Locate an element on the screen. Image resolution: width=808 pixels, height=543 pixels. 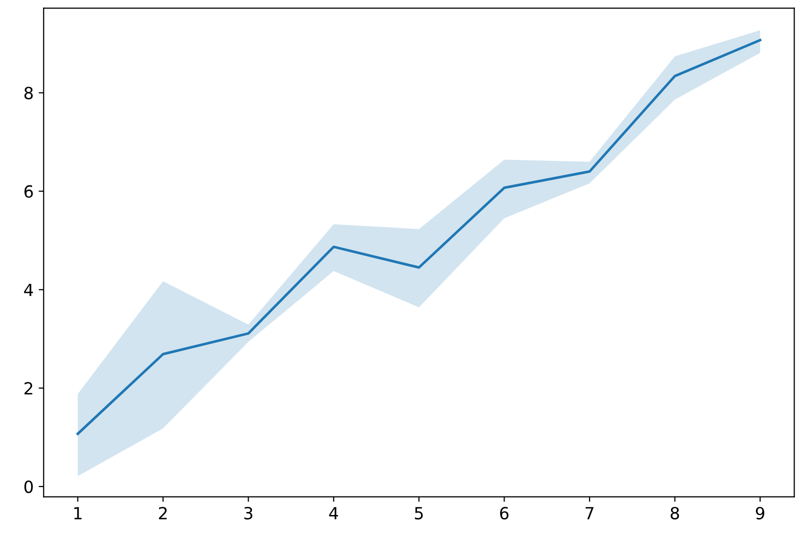
x-tick-label: 1 is located at coordinates (78, 513).